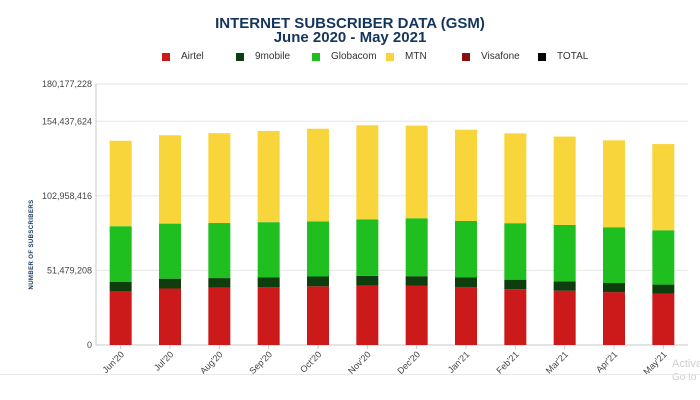  I want to click on x-tick-label: Jul'20, so click(164, 361).